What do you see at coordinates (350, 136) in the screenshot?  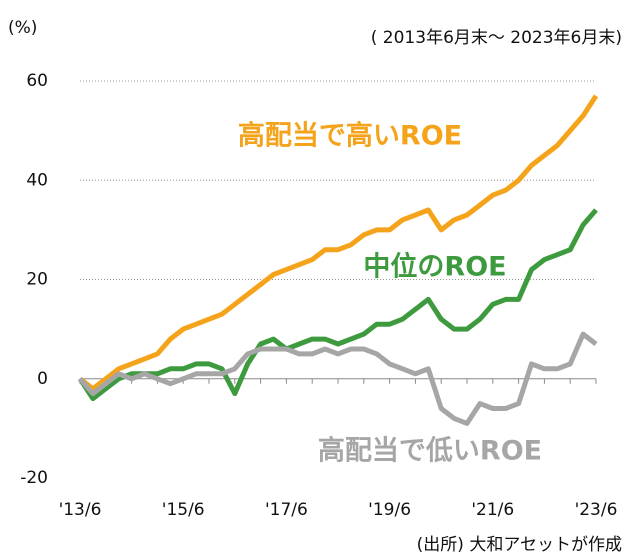 I see `series-label: 高配当で高いROE` at bounding box center [350, 136].